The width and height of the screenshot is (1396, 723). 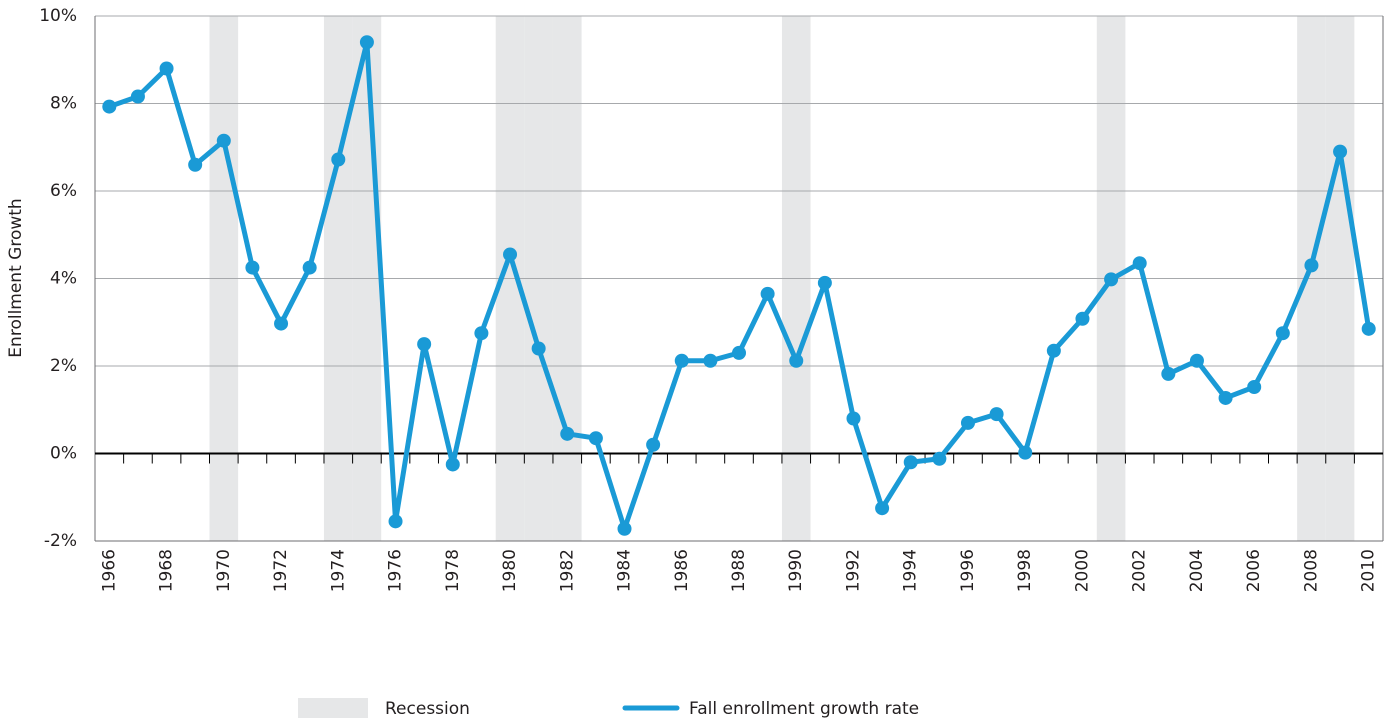 I want to click on x-tick-label: 1968, so click(x=167, y=570).